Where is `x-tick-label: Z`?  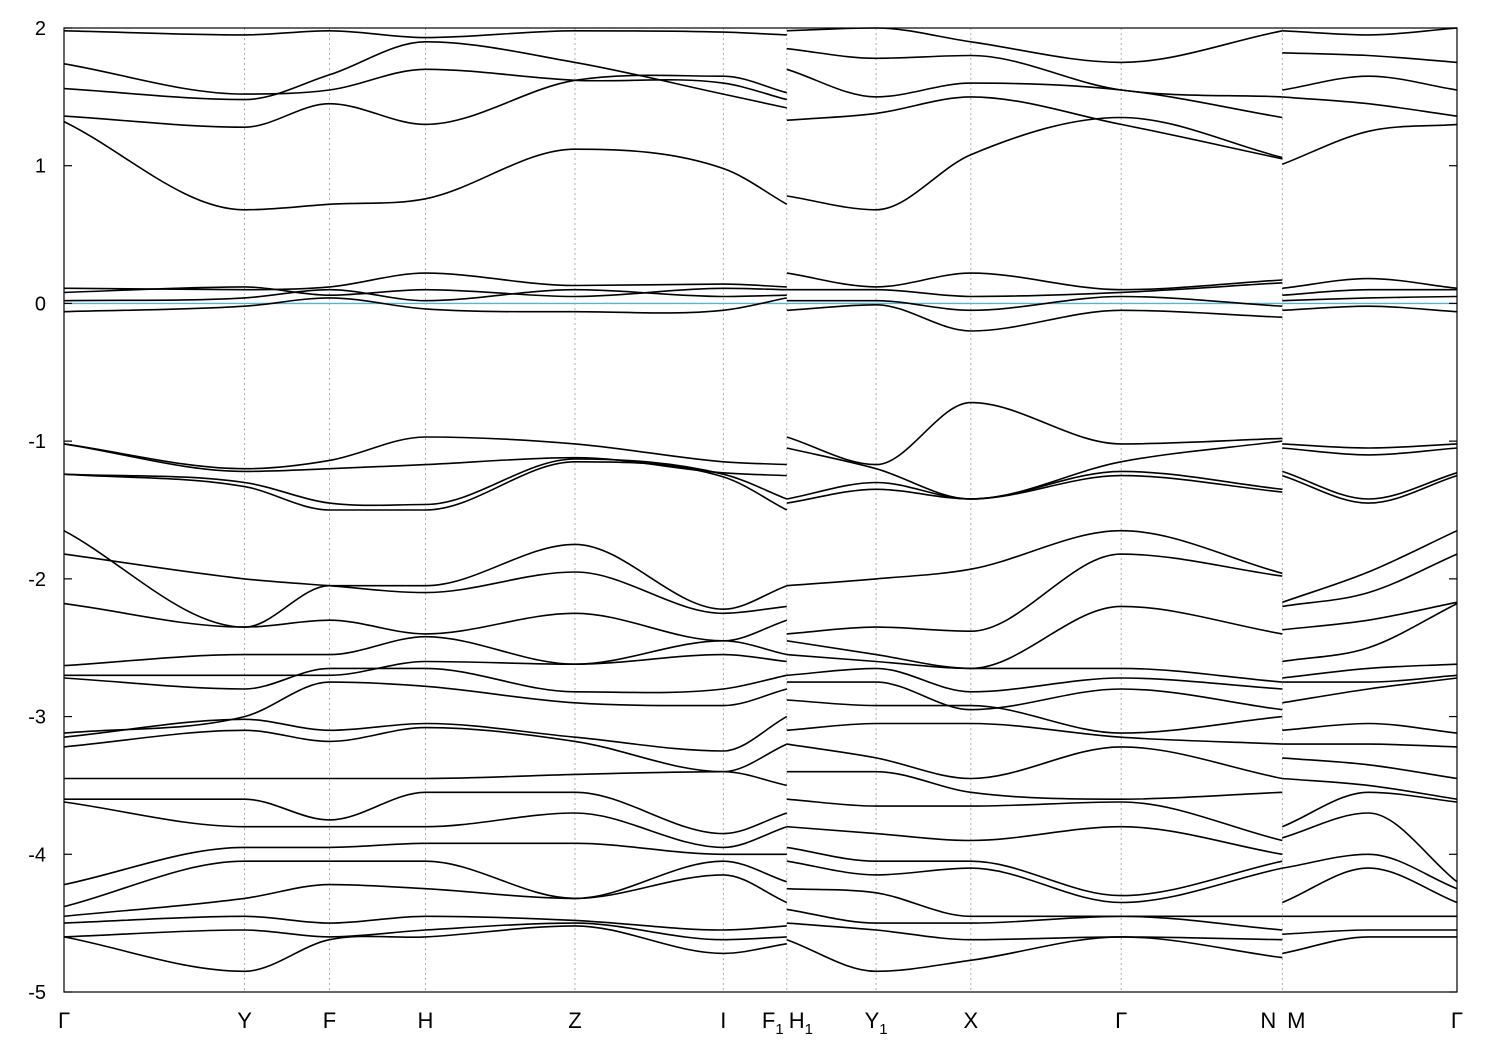
x-tick-label: Z is located at coordinates (574, 1020).